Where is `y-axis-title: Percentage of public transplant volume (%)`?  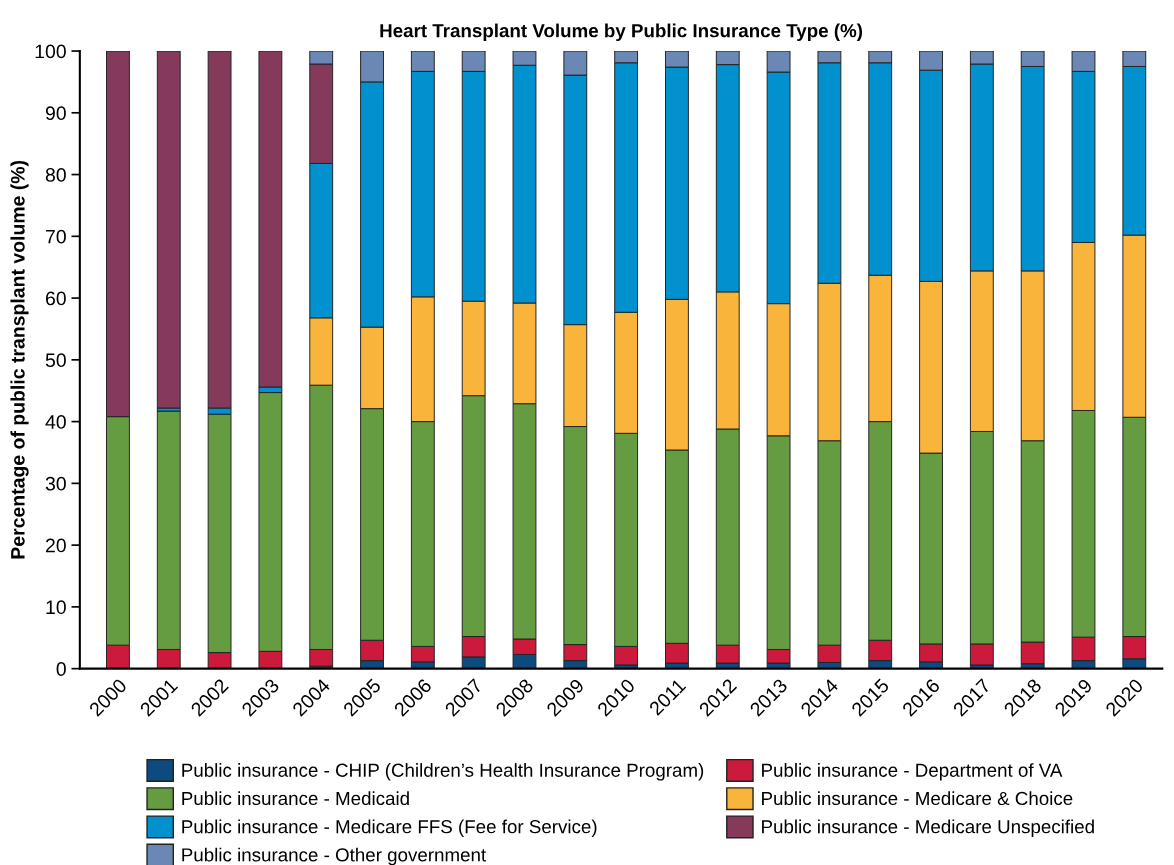 y-axis-title: Percentage of public transplant volume (%) is located at coordinates (19, 359).